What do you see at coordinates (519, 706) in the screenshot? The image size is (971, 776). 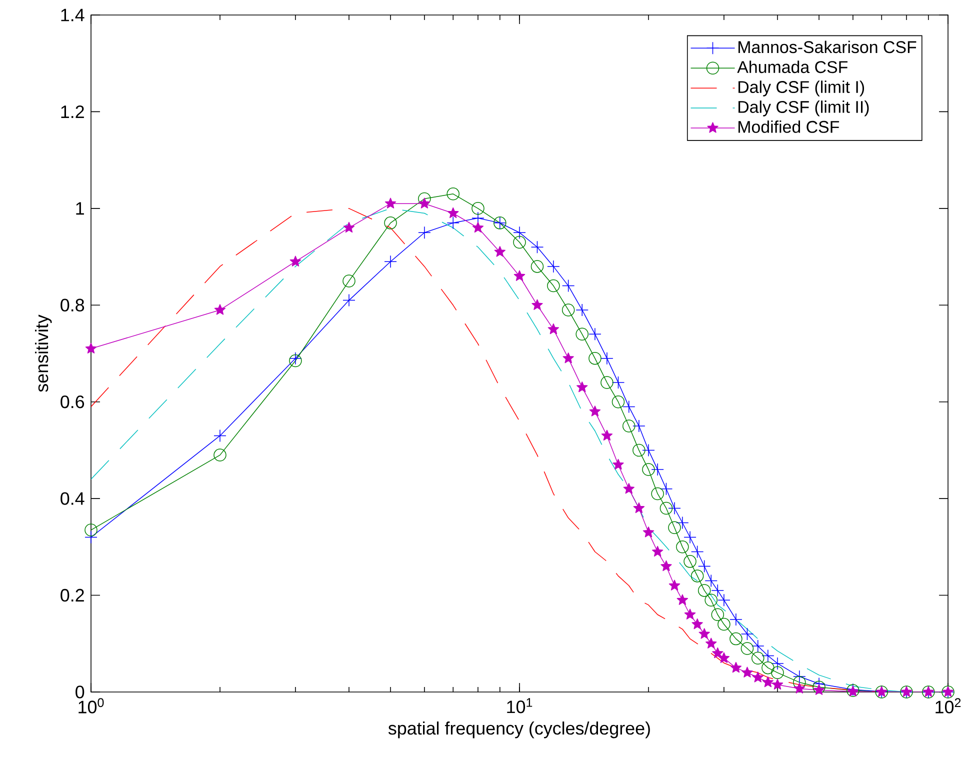 I see `x-tick-label: 10$^{1}$` at bounding box center [519, 706].